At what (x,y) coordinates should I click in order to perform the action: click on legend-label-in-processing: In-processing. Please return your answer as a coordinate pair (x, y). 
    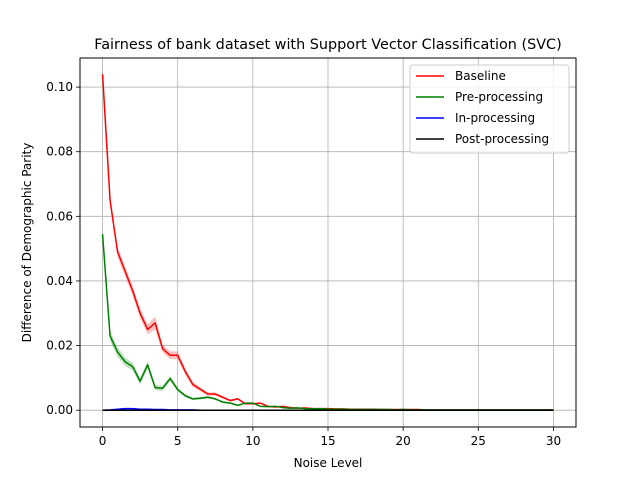
    Looking at the image, I should click on (495, 118).